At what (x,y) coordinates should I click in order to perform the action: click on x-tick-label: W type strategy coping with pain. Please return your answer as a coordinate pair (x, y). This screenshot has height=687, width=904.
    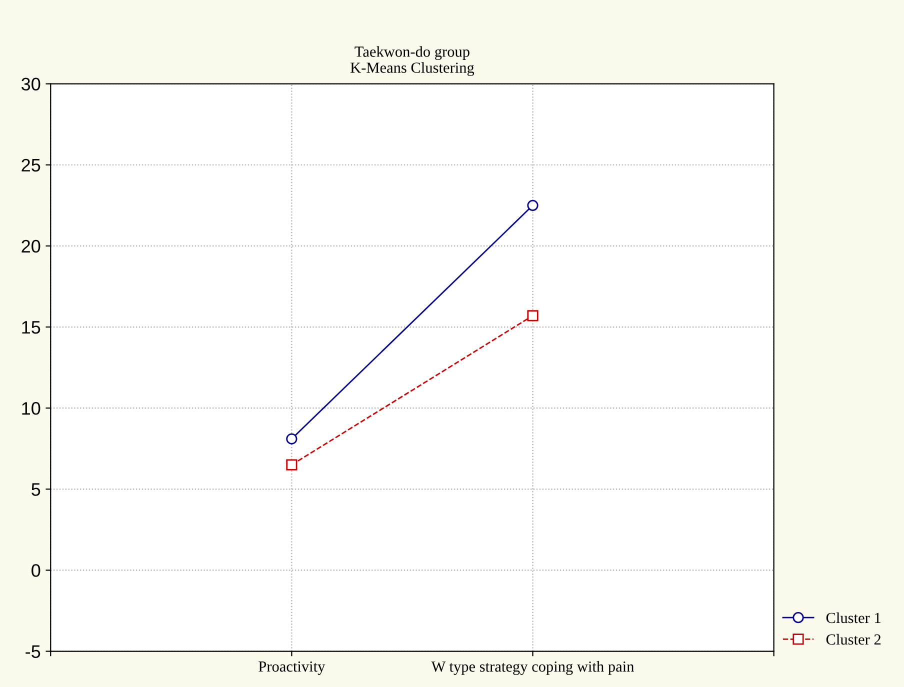
    Looking at the image, I should click on (532, 668).